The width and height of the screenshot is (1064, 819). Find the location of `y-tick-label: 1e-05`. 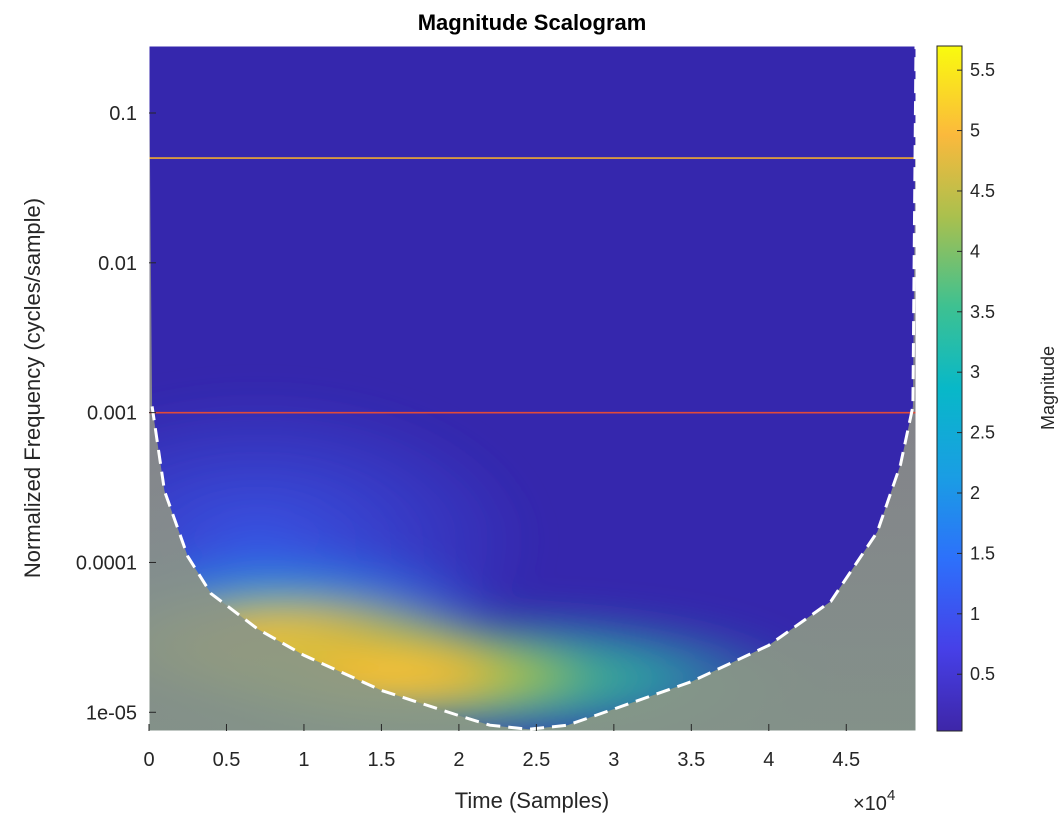

y-tick-label: 1e-05 is located at coordinates (111, 713).